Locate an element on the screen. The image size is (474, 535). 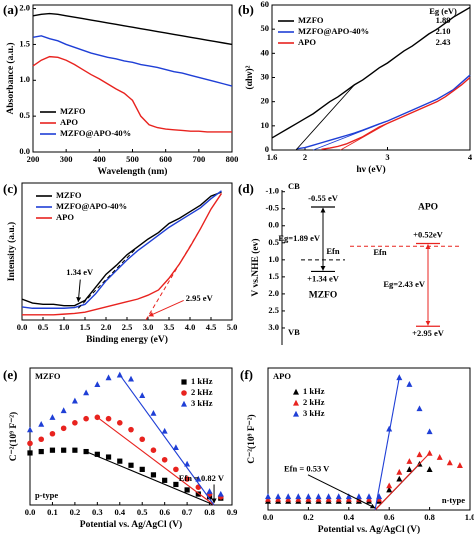
legend-eg: 2.10 is located at coordinates (443, 31).